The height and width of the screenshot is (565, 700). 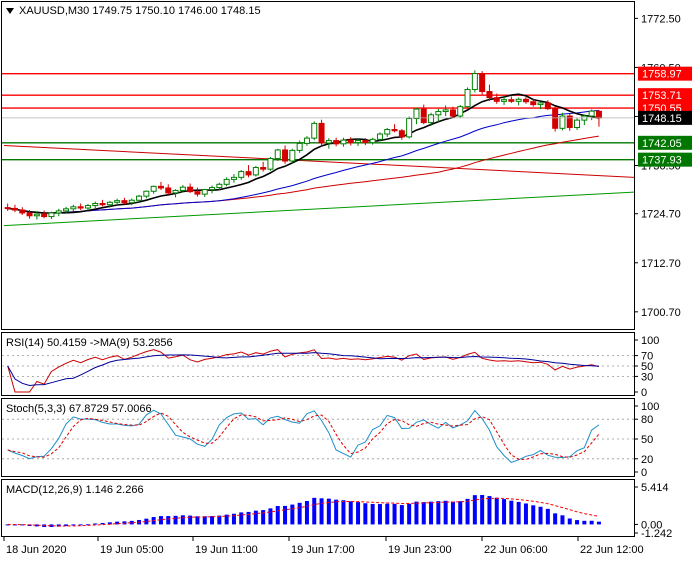 What do you see at coordinates (319, 161) in the screenshot?
I see `trend-line-red` at bounding box center [319, 161].